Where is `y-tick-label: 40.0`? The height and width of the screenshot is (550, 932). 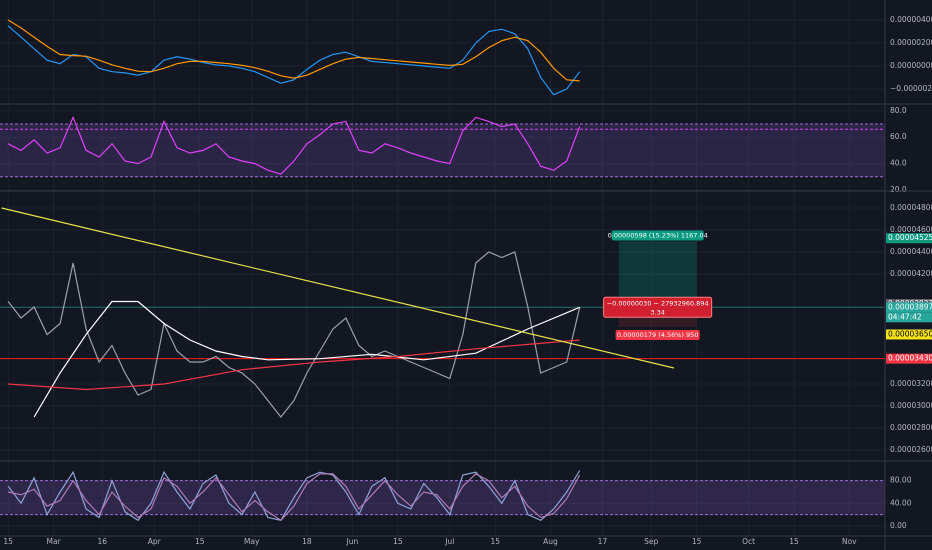
y-tick-label: 40.0 is located at coordinates (898, 163).